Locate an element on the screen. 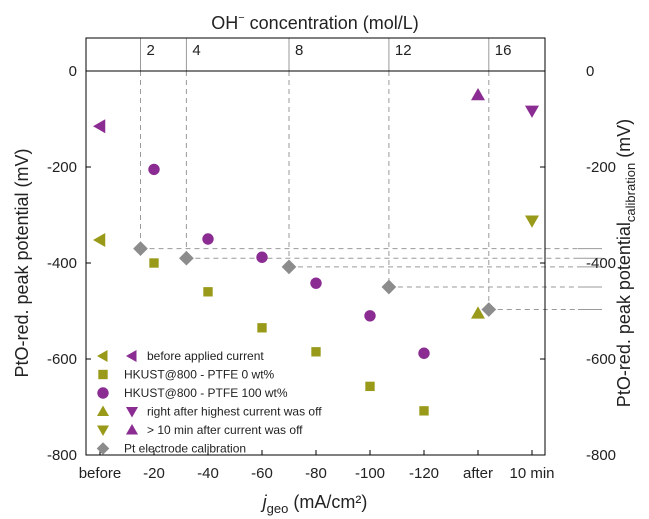  legend-label: Pt electrode calibration is located at coordinates (185, 449).